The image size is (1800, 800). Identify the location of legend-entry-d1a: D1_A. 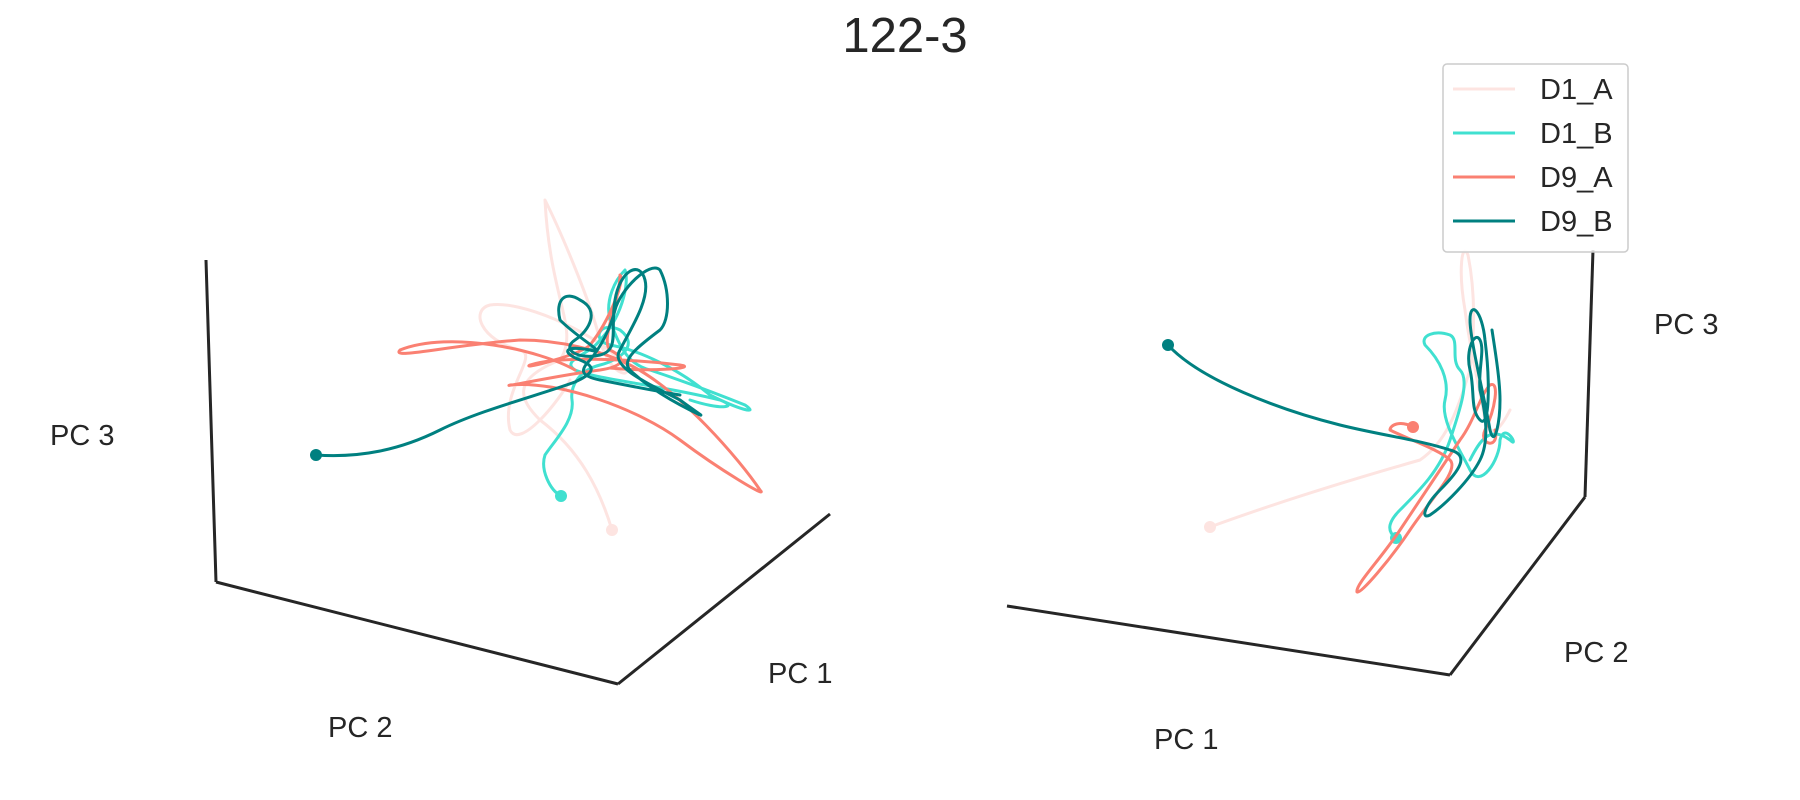
(1533, 90).